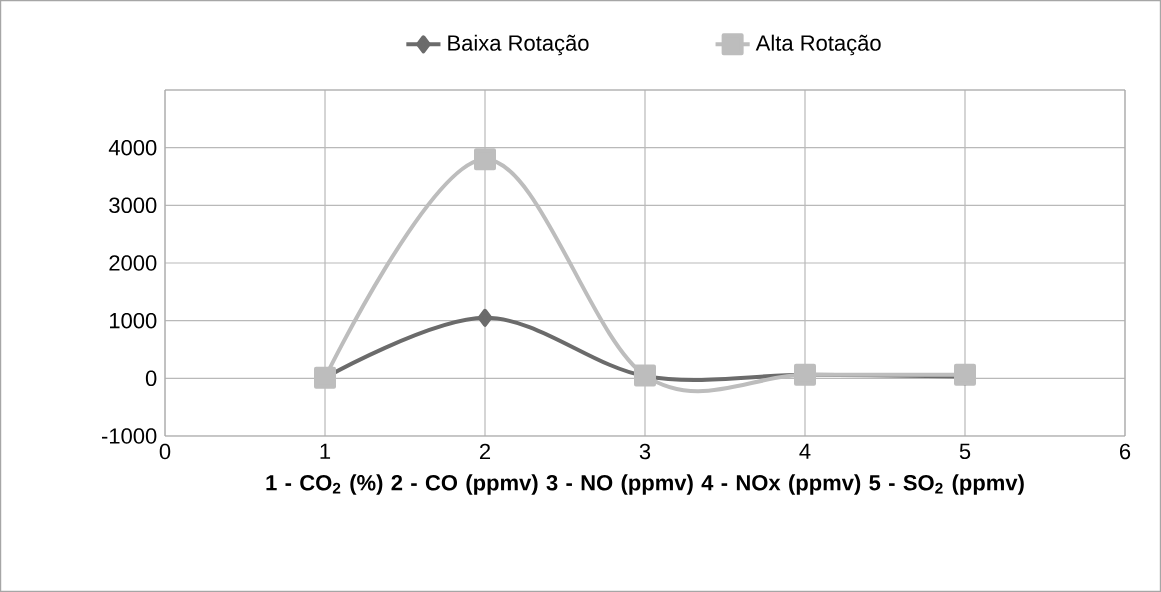 Image resolution: width=1161 pixels, height=592 pixels. Describe the element at coordinates (518, 45) in the screenshot. I see `legend-label: Baixa Rotação` at that location.